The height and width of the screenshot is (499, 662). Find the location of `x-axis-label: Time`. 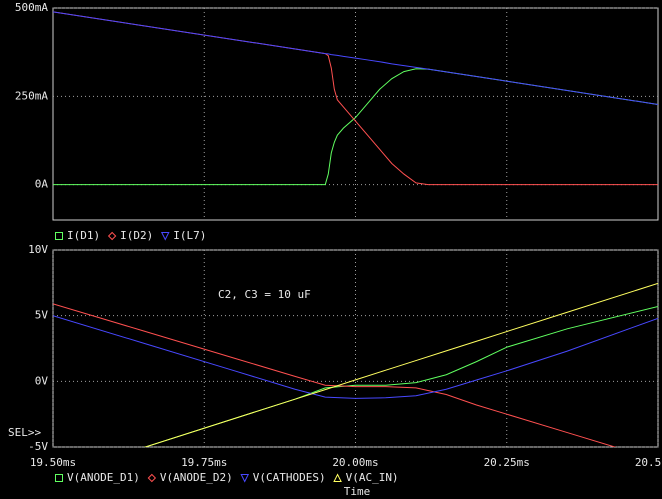

x-axis-label: Time is located at coordinates (357, 491).